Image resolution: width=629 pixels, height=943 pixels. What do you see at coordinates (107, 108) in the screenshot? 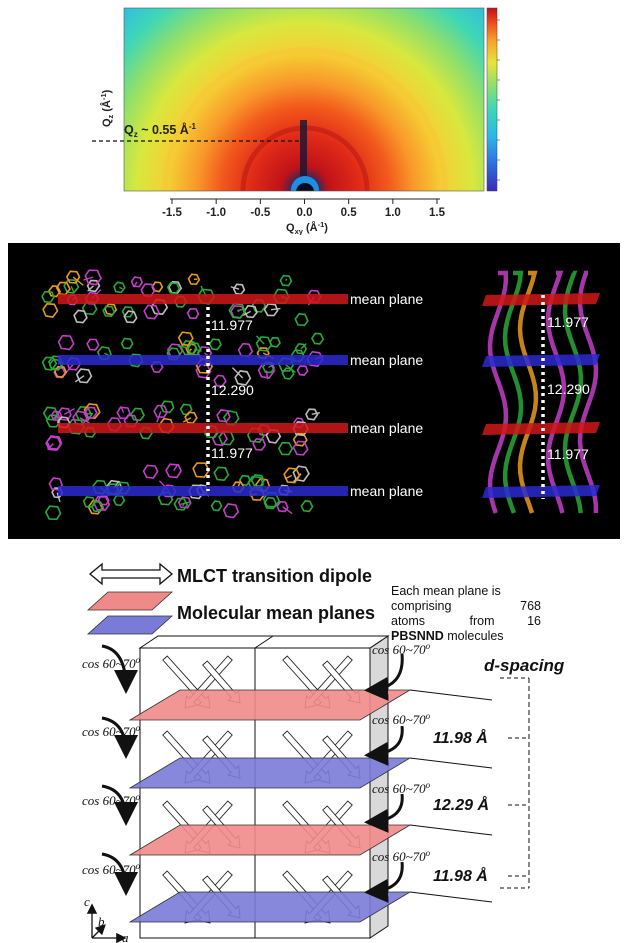
I see `y-axis-label: Qz (Å-1)` at bounding box center [107, 108].